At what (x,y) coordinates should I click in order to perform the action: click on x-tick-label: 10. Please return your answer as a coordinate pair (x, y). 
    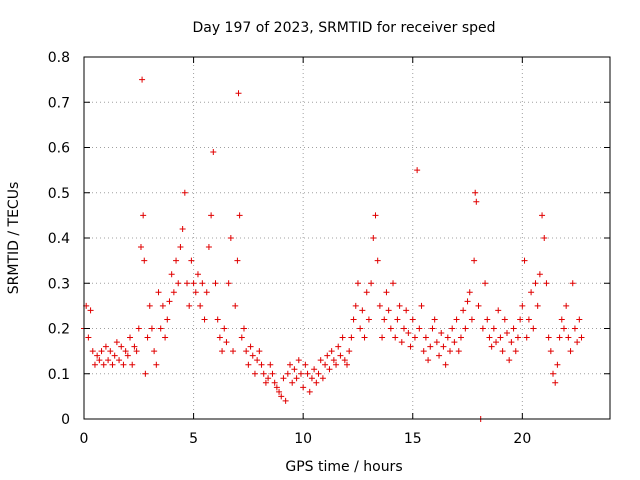
    Looking at the image, I should click on (303, 439).